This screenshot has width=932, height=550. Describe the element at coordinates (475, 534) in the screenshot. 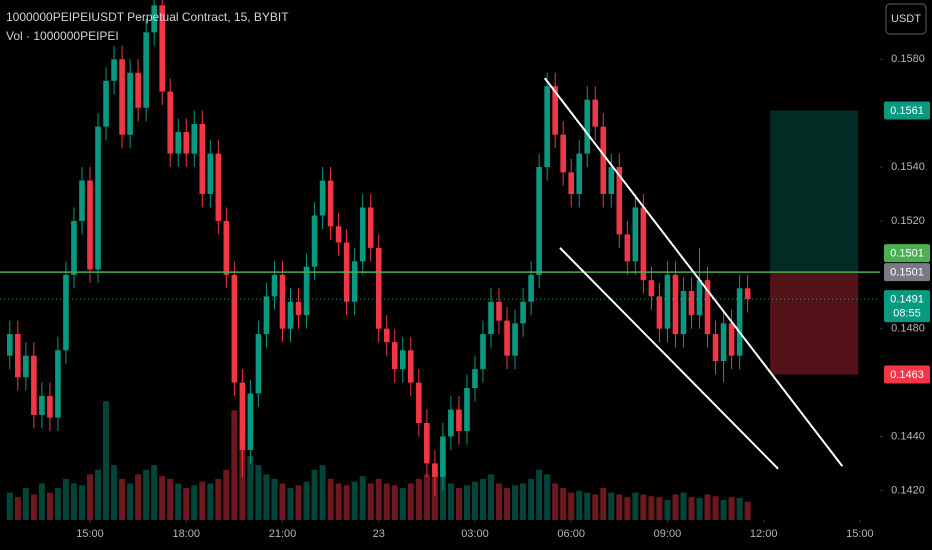

I see `x-tick-label: 03:00` at that location.